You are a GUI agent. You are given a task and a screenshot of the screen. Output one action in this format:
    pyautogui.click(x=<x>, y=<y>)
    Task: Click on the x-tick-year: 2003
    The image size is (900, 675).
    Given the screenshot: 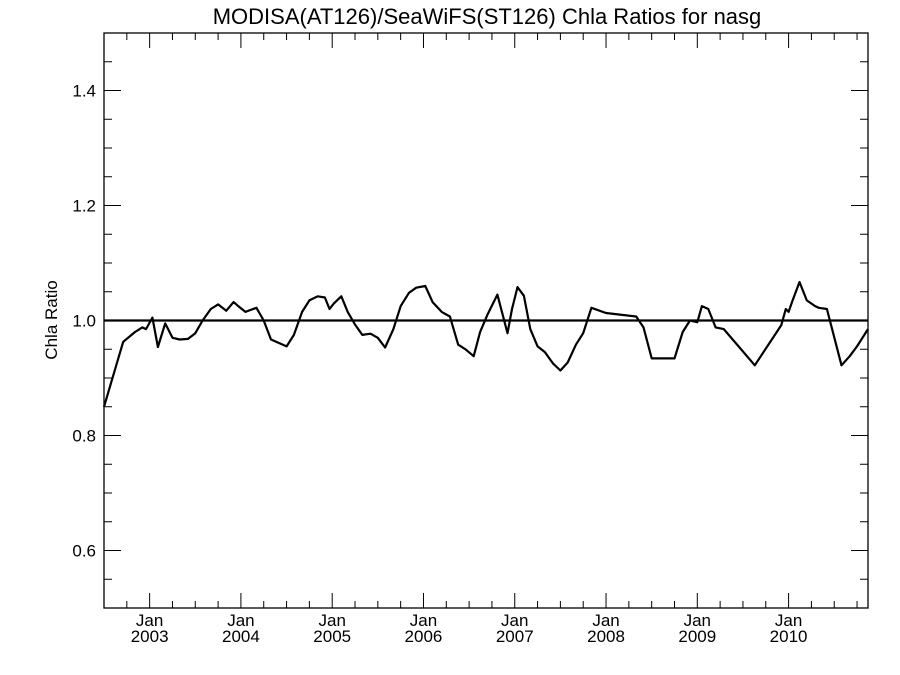 What is the action you would take?
    pyautogui.click(x=150, y=636)
    